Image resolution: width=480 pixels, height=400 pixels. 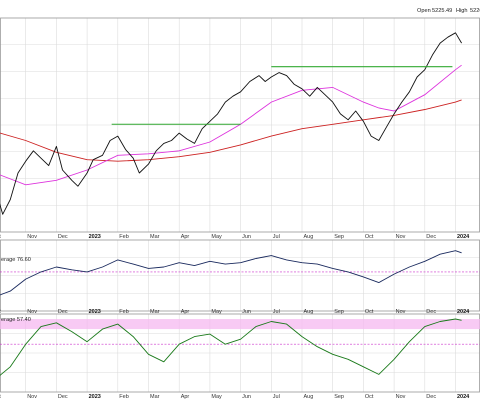 I want to click on header-open-label: Open, so click(x=424, y=11).